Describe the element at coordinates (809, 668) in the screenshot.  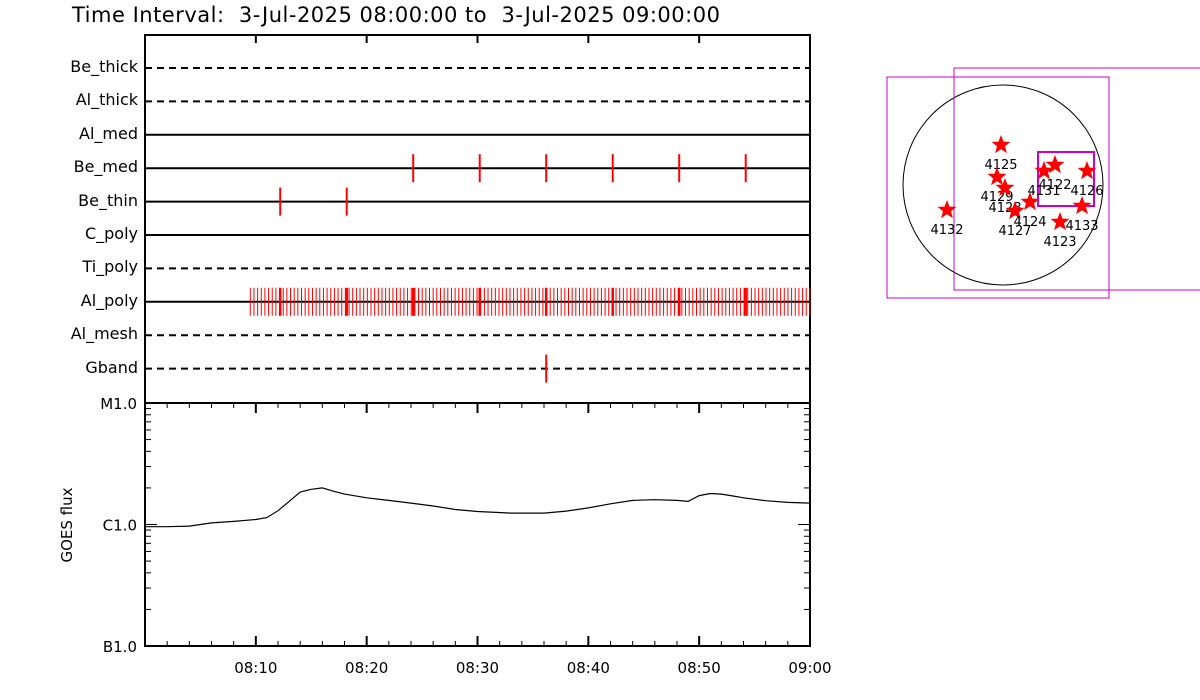
I see `goes-xtick-label: 09:00` at that location.